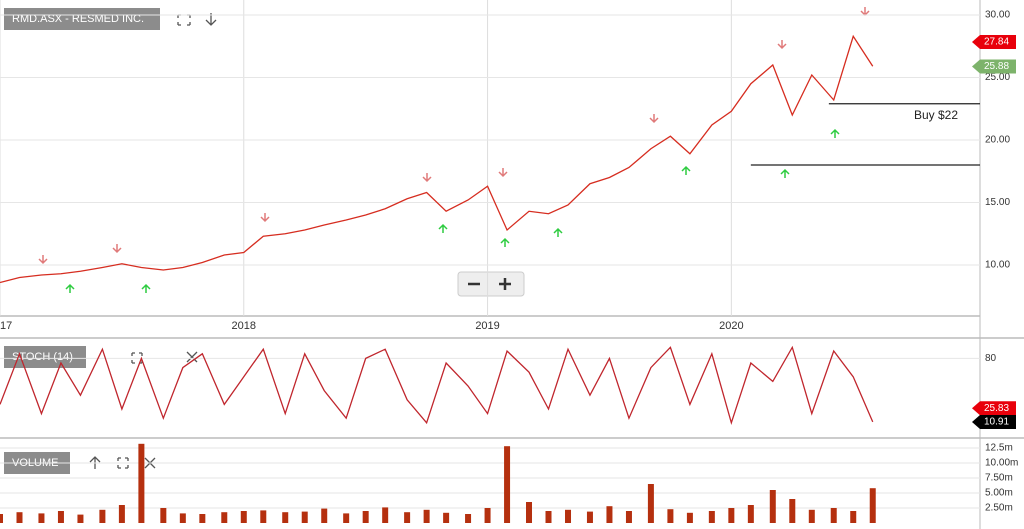 This screenshot has width=1024, height=529. I want to click on zoom-controls, so click(491, 284).